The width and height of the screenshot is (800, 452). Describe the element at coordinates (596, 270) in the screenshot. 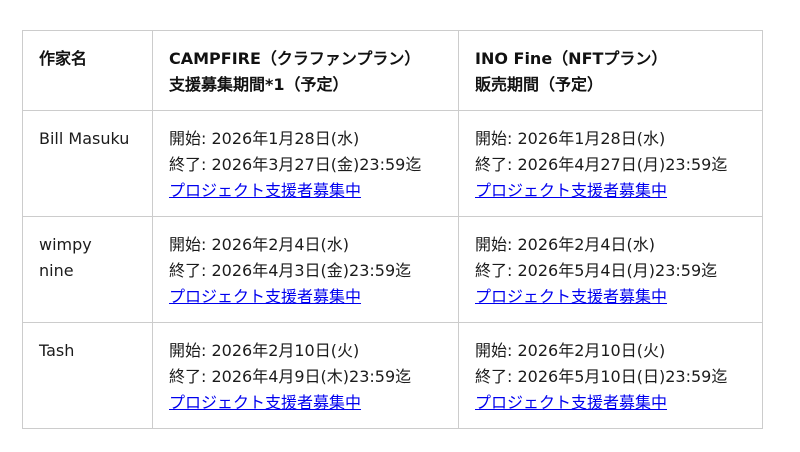

I see `ino-end-date: 終了: 2026年5月4日(月)23:59迄` at that location.